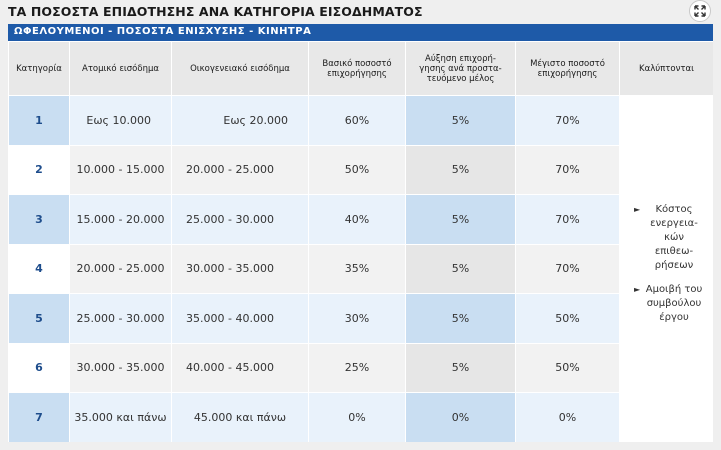 The width and height of the screenshot is (721, 450). I want to click on cell-basic-rate: 0%, so click(357, 417).